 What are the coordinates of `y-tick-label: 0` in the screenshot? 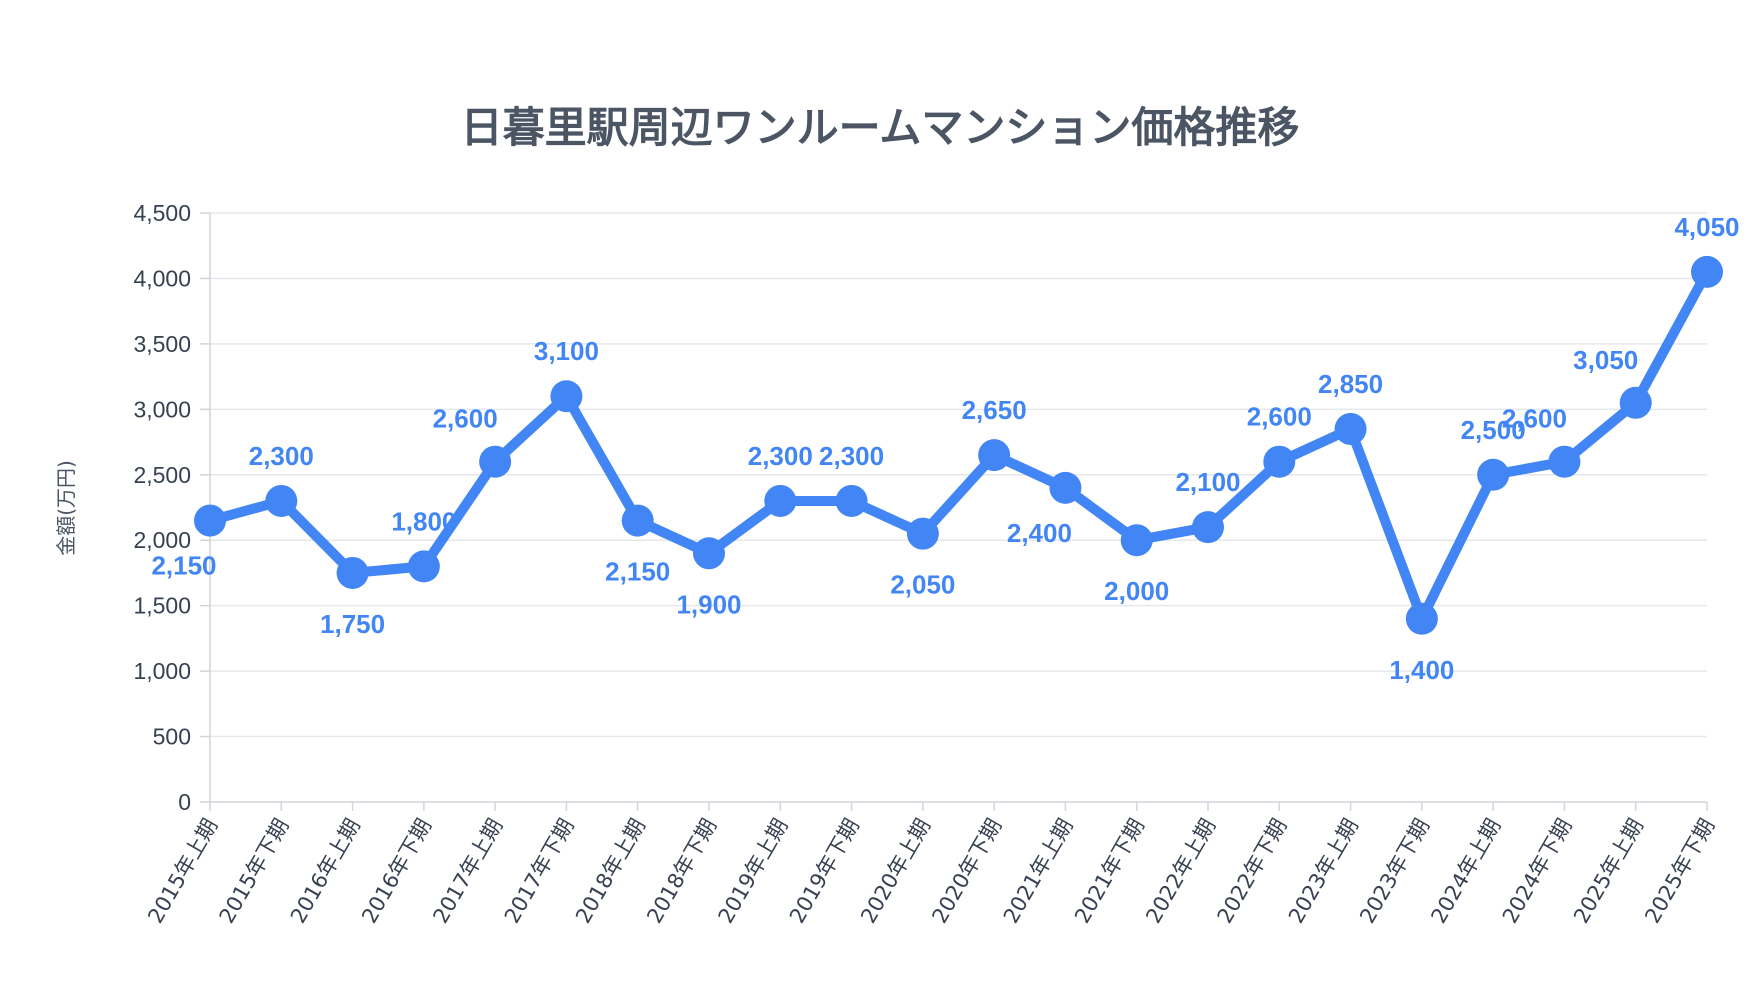 It's located at (184, 802).